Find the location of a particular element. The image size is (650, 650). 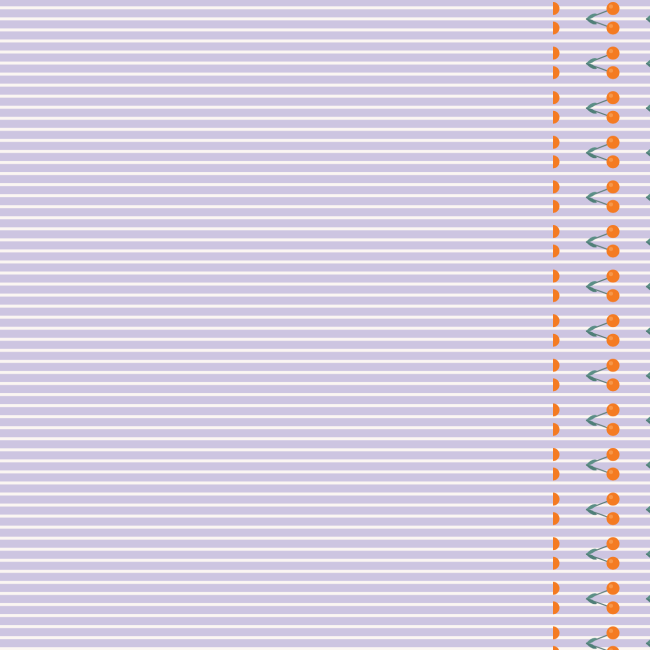

cherry-column is located at coordinates (601, 325).